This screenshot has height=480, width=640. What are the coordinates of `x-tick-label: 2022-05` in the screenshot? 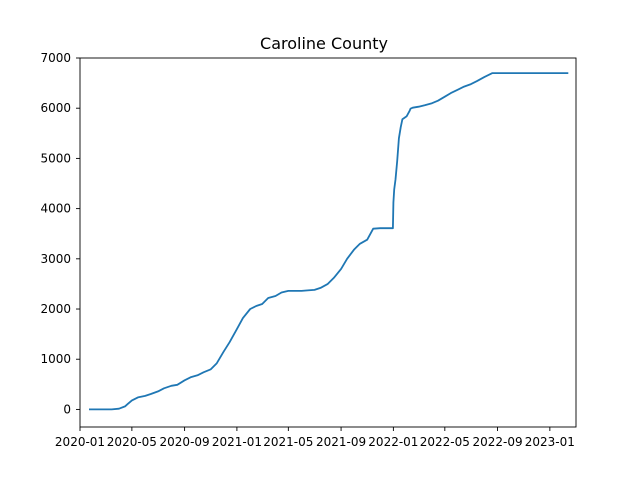 It's located at (445, 442).